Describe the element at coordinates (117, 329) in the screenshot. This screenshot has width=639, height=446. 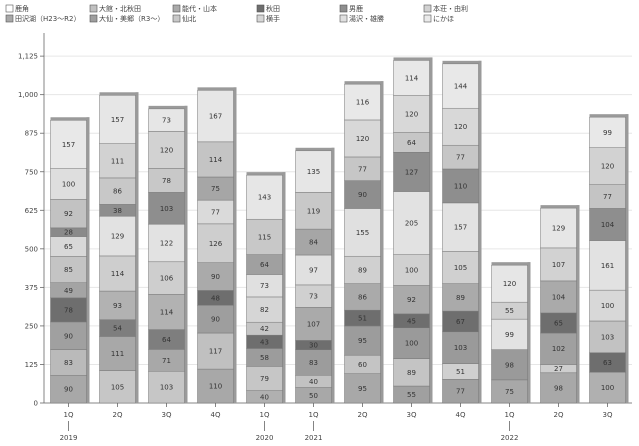
I see `data-label: 54` at that location.